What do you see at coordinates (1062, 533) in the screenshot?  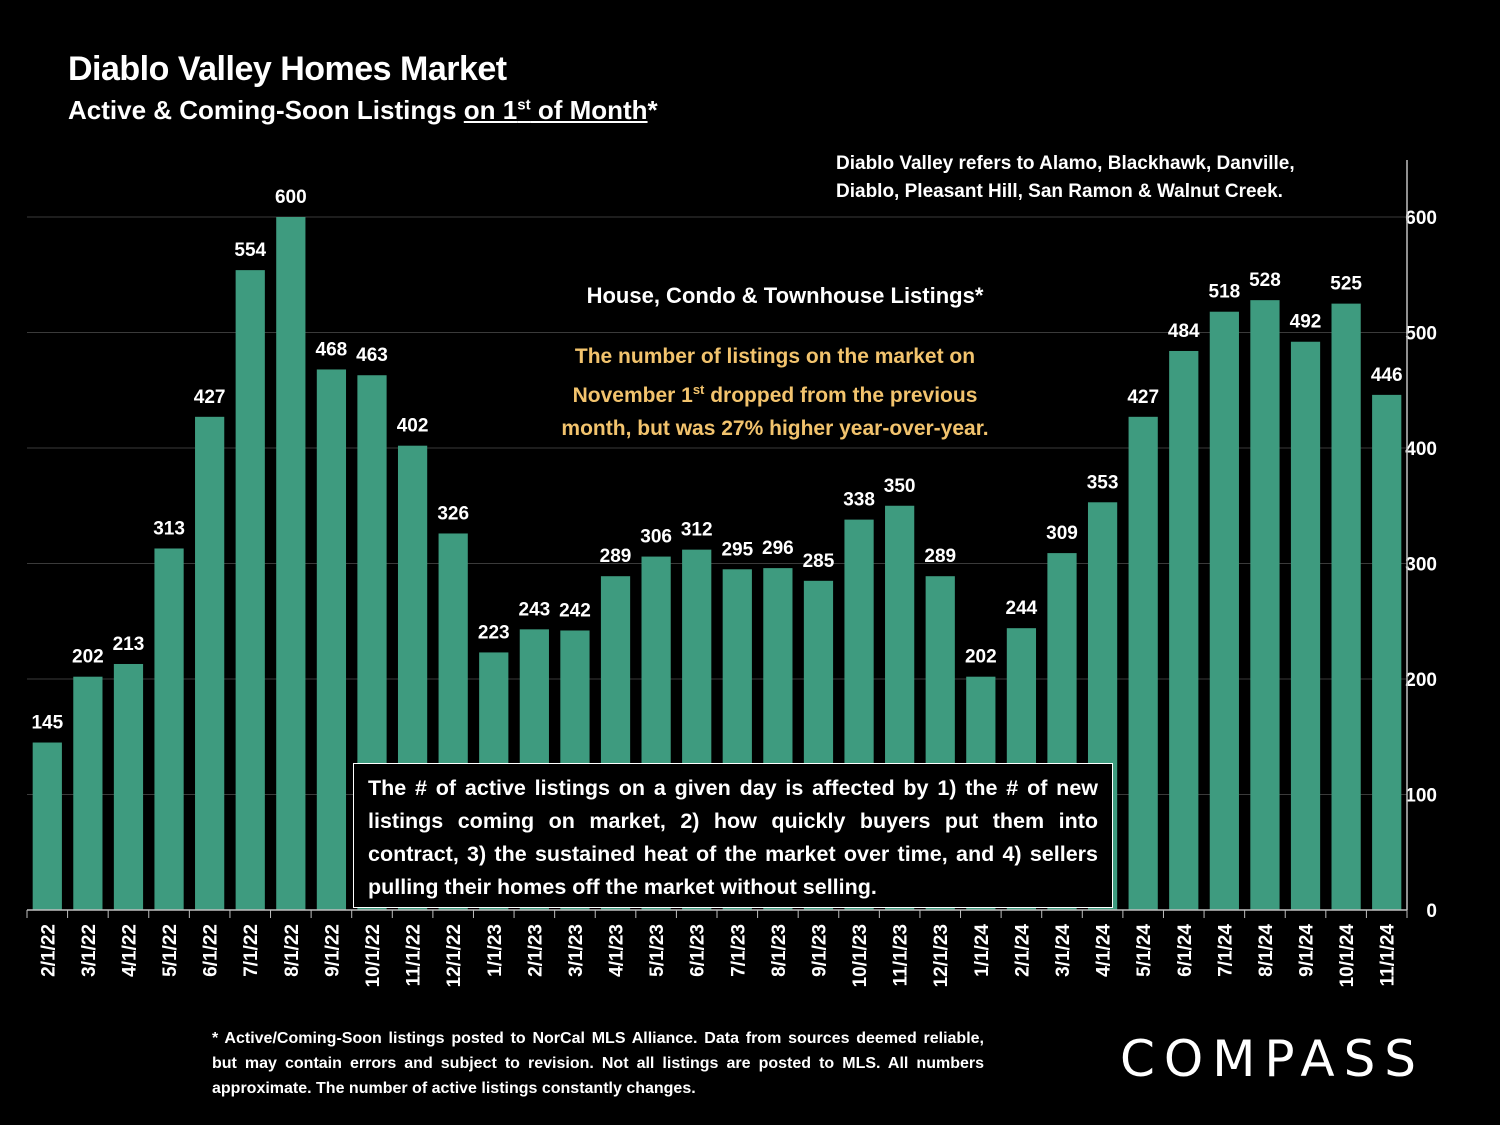 I see `bar-value-label: 309` at bounding box center [1062, 533].